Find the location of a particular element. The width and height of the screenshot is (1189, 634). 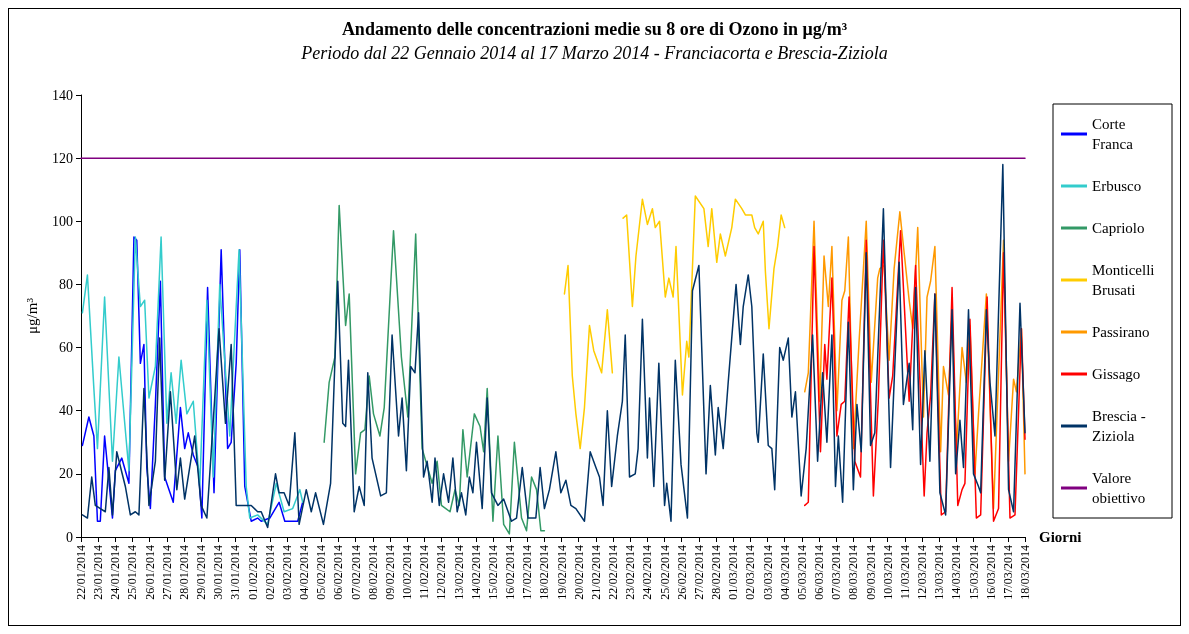

x-tick-label: 05/02/2014 is located at coordinates (321, 572).